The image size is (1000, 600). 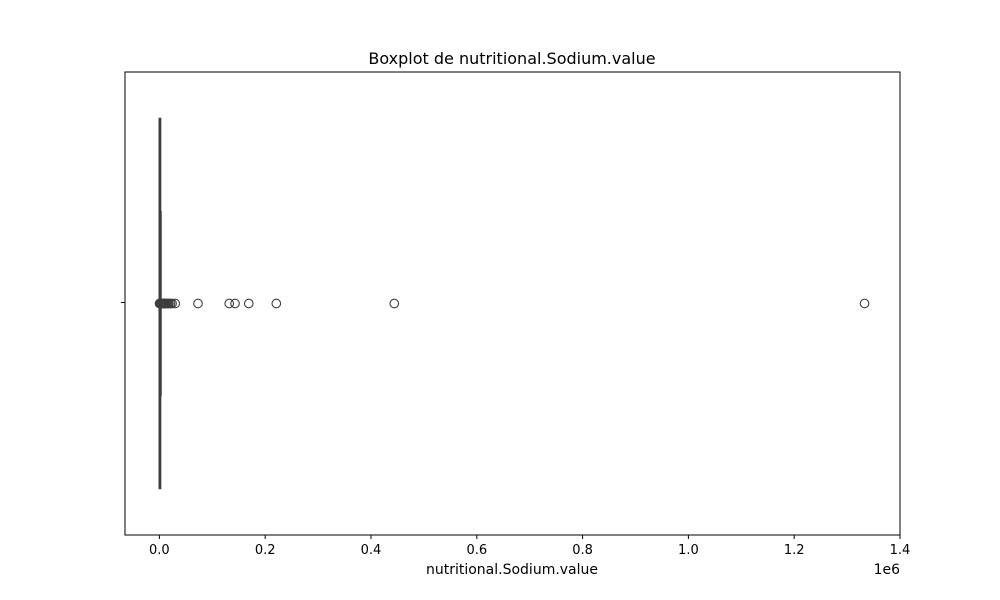 I want to click on outlier-markers, so click(x=512, y=303).